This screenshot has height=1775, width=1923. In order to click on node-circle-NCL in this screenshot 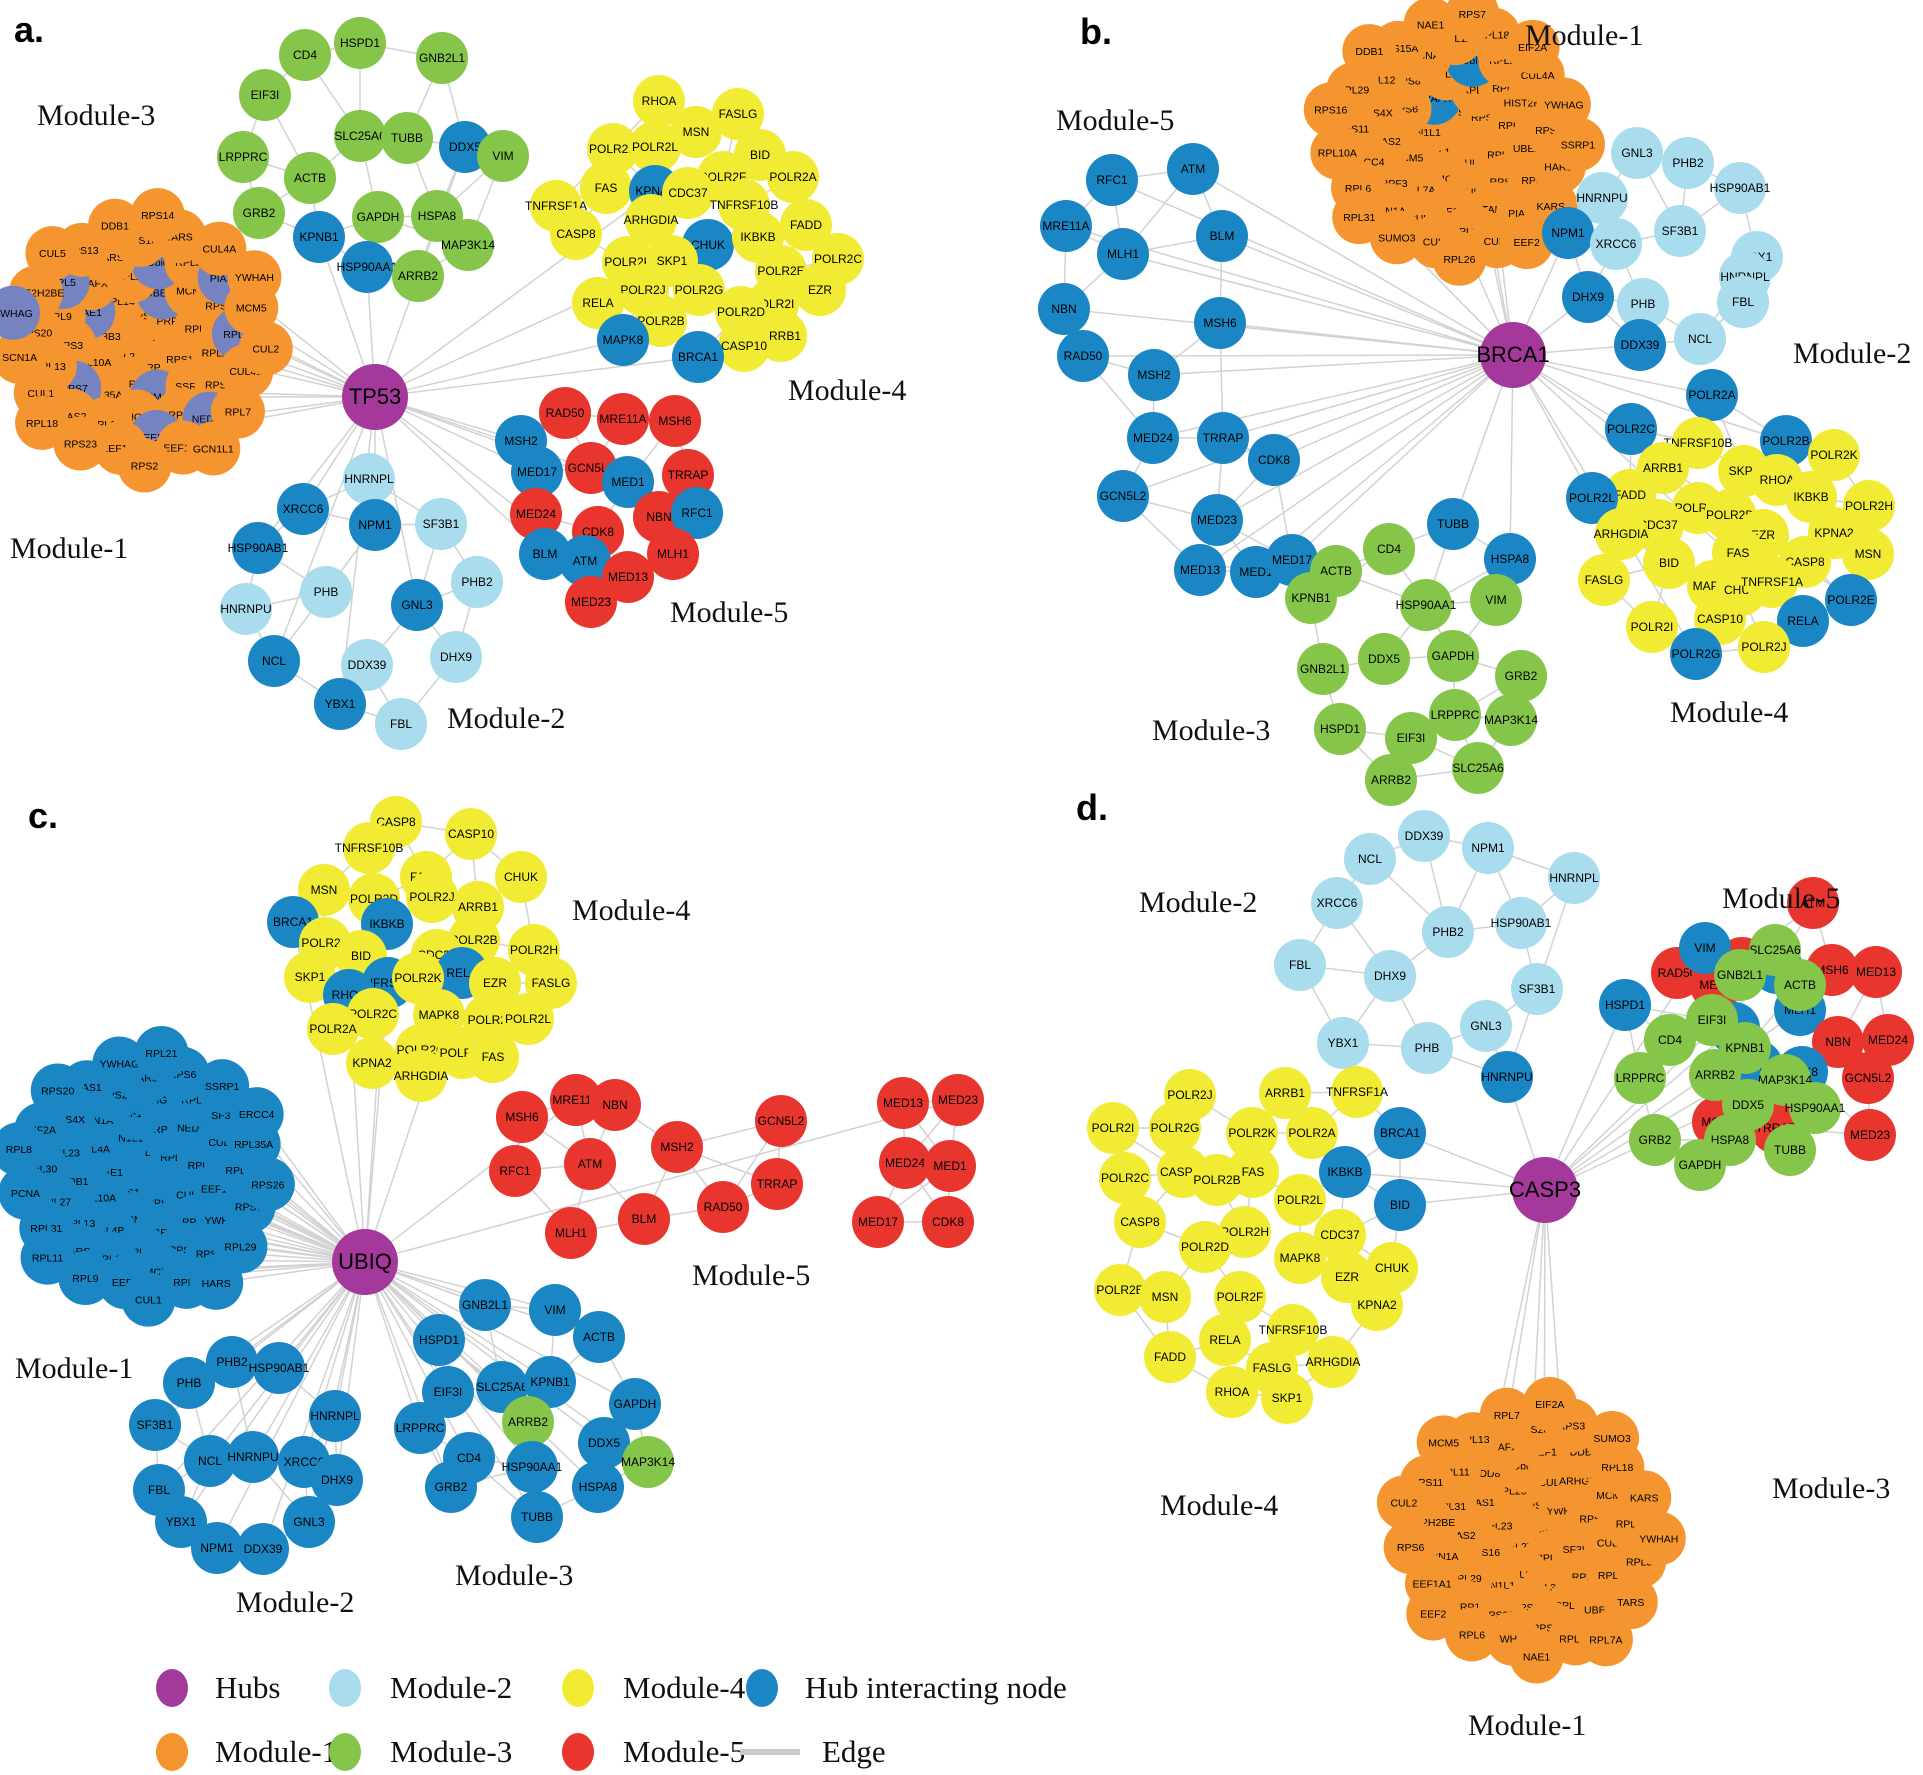, I will do `click(210, 1461)`.